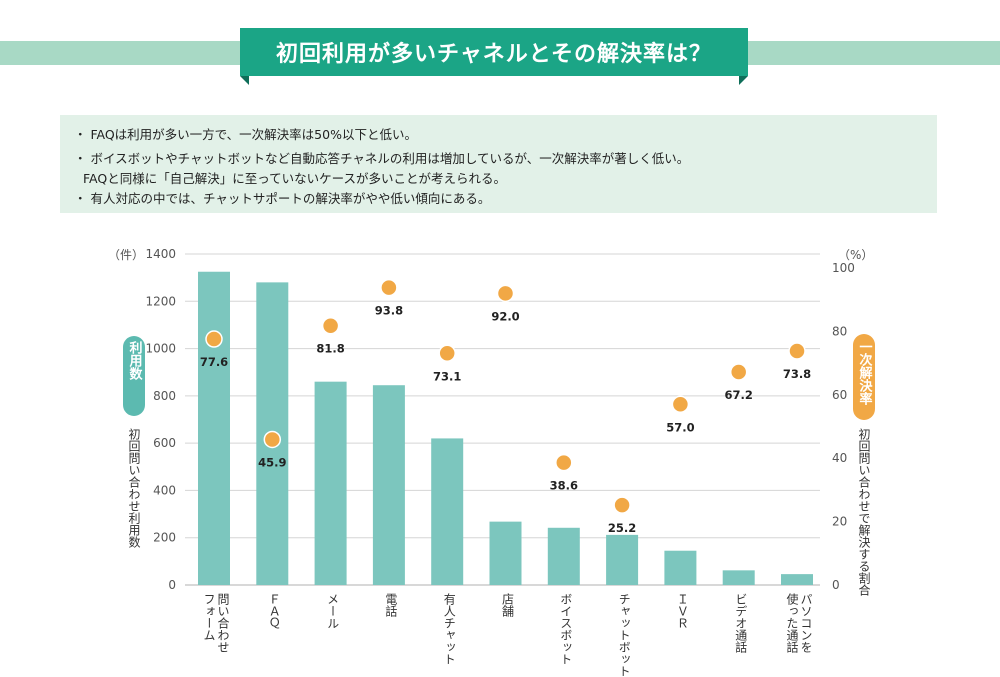 The height and width of the screenshot is (677, 1000). What do you see at coordinates (164, 538) in the screenshot?
I see `left-tick-label: 200` at bounding box center [164, 538].